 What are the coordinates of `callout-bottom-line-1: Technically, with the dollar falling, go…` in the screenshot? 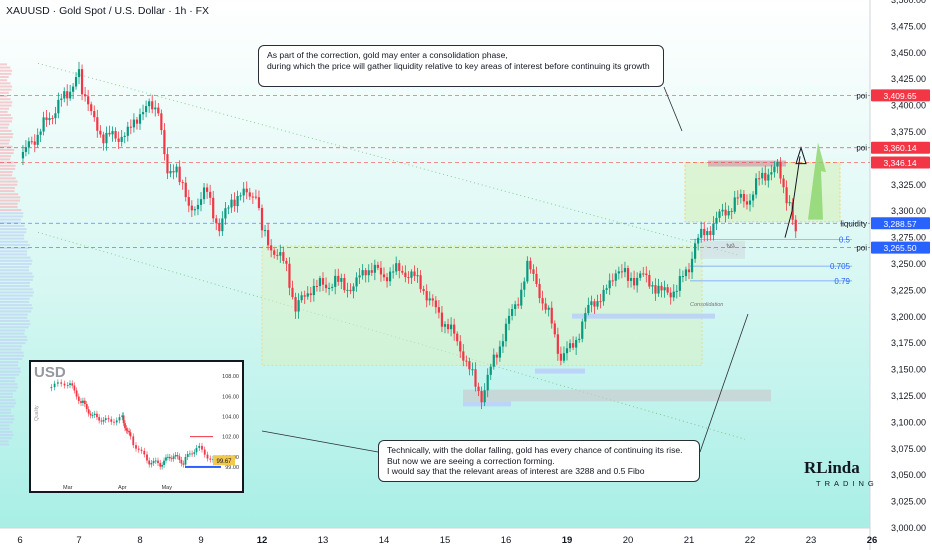 It's located at (535, 450).